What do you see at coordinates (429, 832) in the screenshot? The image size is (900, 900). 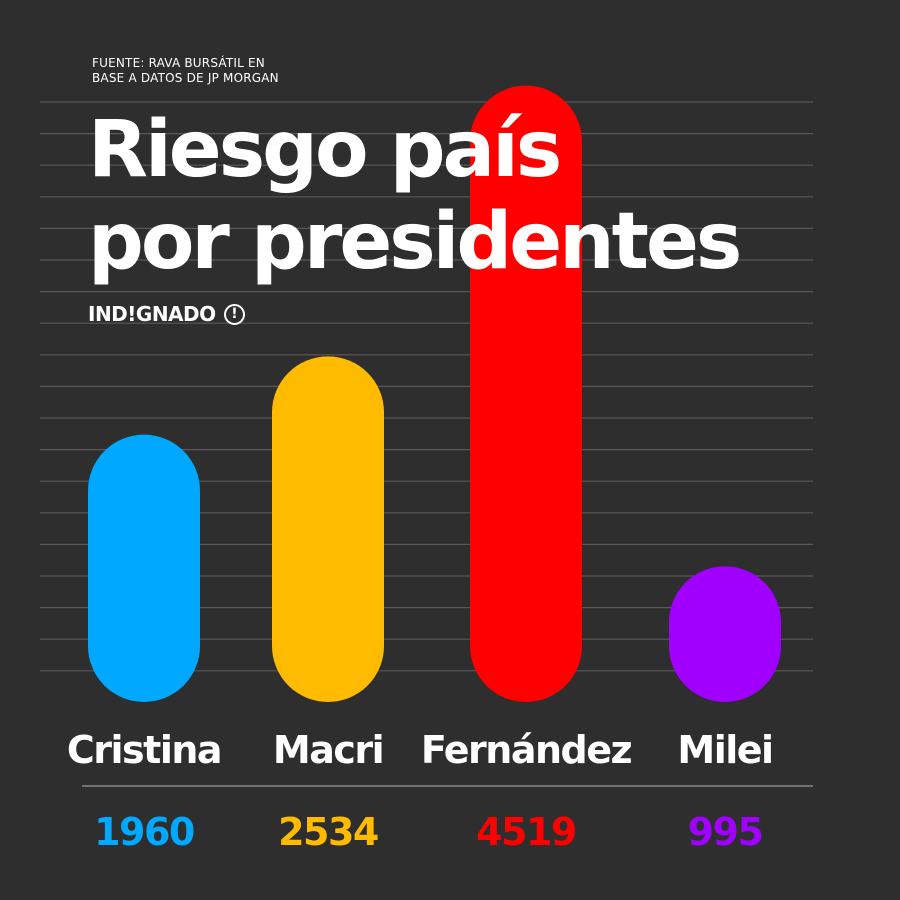 I see `value-labels: 1960 2534 4519 995` at bounding box center [429, 832].